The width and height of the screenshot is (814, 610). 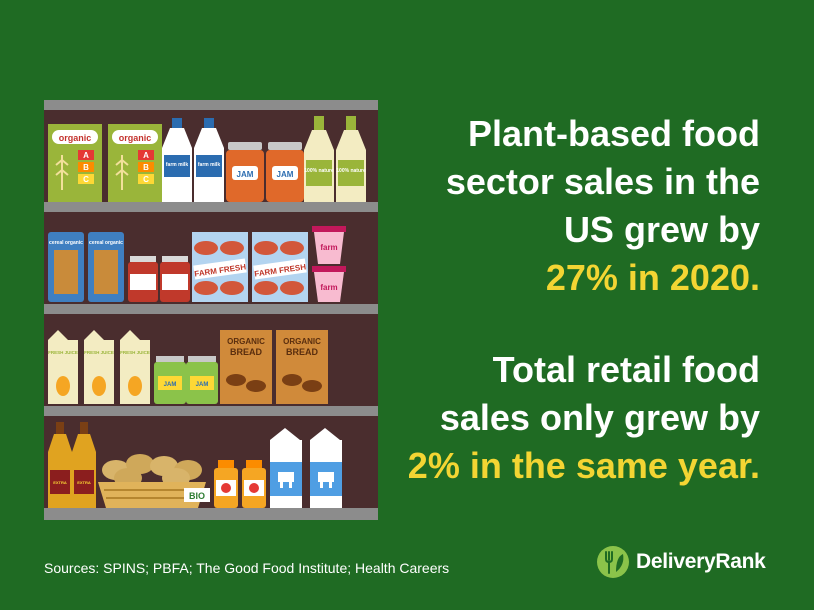 What do you see at coordinates (661, 229) in the screenshot?
I see `headline-line: US grew by` at bounding box center [661, 229].